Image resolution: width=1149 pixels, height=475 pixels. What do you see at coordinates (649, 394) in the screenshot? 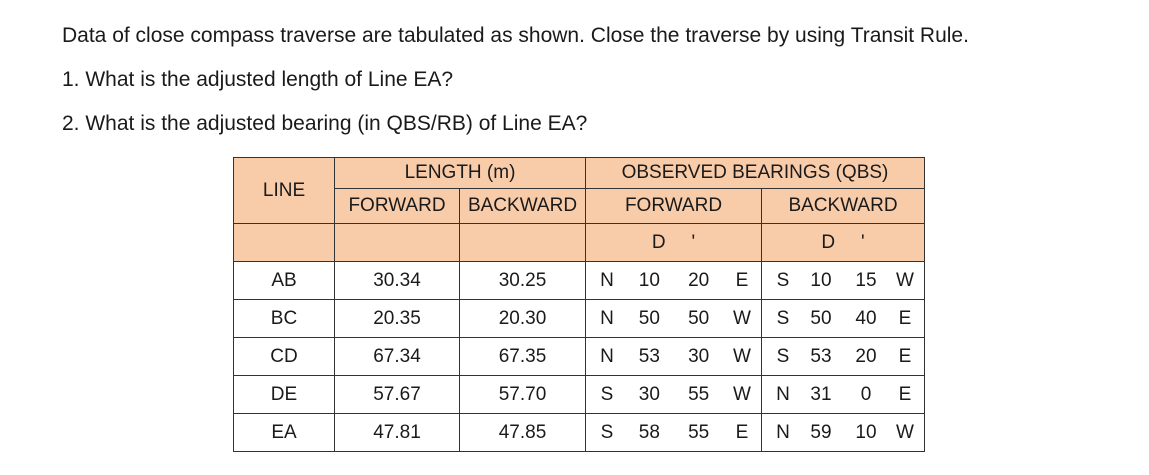
I see `bearing-degrees: 30` at bounding box center [649, 394].